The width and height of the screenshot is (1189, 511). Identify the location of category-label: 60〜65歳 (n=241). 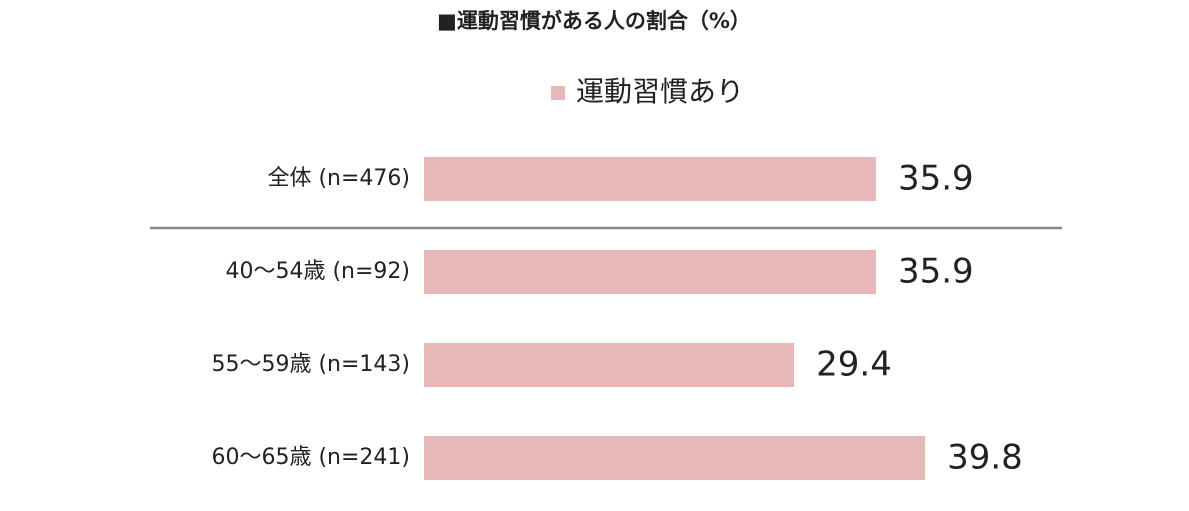
(310, 457).